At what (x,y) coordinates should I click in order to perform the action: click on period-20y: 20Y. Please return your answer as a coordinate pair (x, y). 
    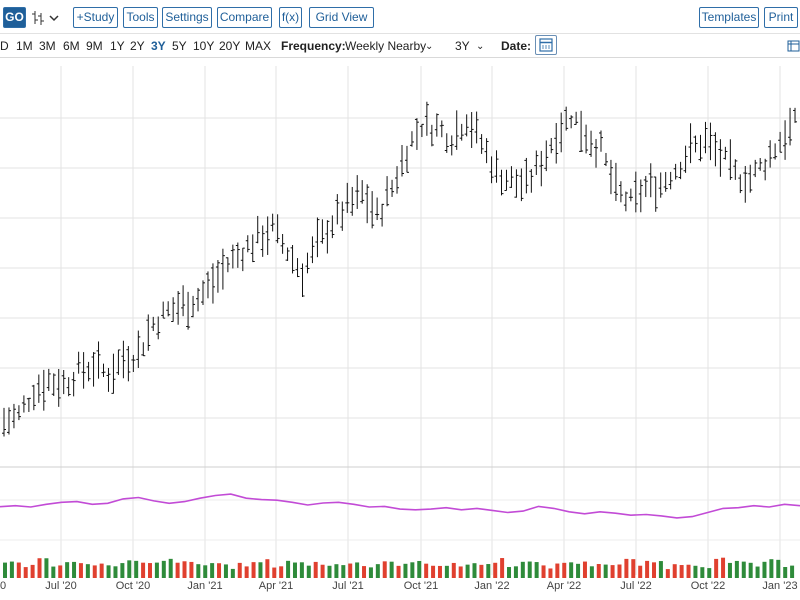
    Looking at the image, I should click on (230, 46).